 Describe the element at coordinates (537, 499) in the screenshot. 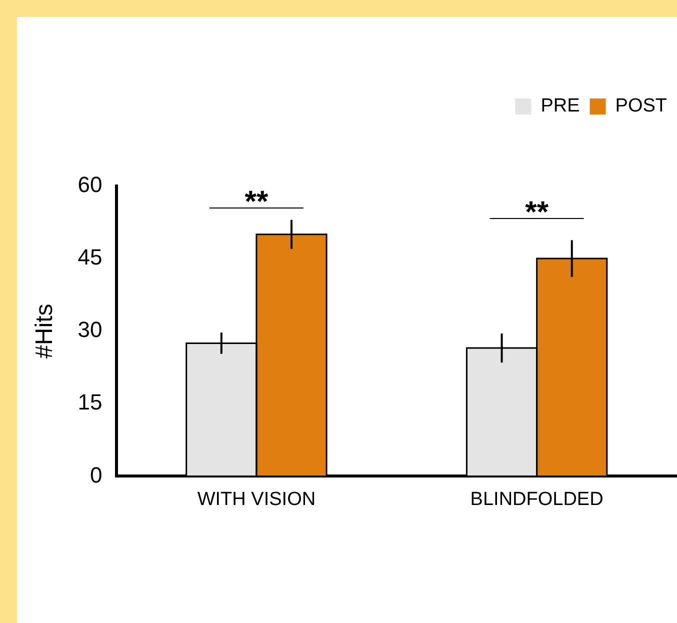

I see `x-tick-label: BLINDFOLDED` at that location.